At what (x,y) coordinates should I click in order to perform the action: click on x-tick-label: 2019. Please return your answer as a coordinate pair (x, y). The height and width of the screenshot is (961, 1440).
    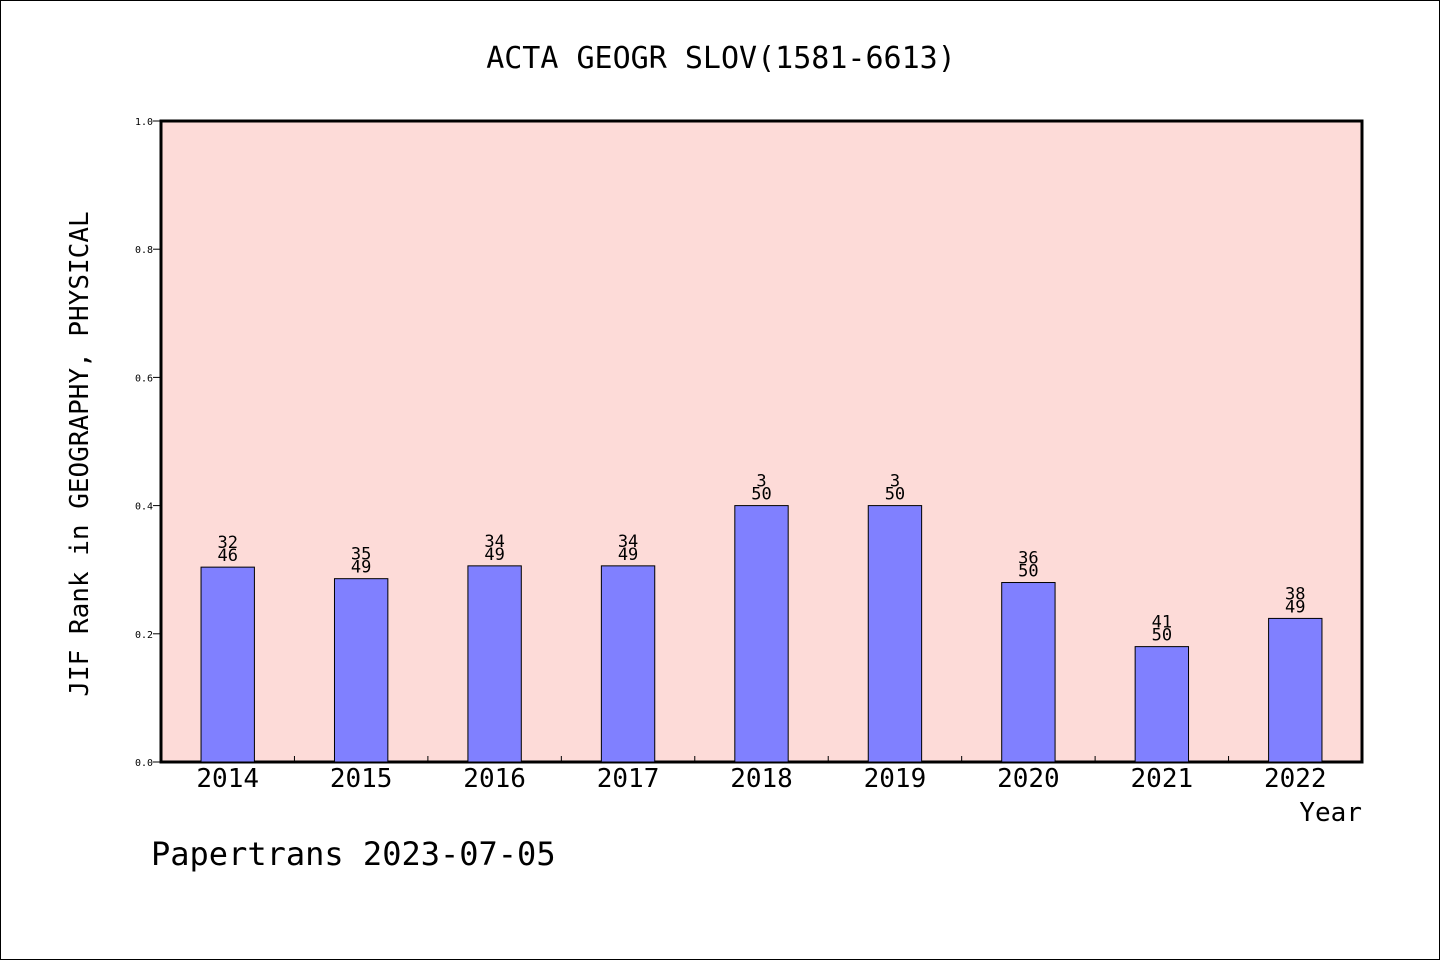
    Looking at the image, I should click on (895, 779).